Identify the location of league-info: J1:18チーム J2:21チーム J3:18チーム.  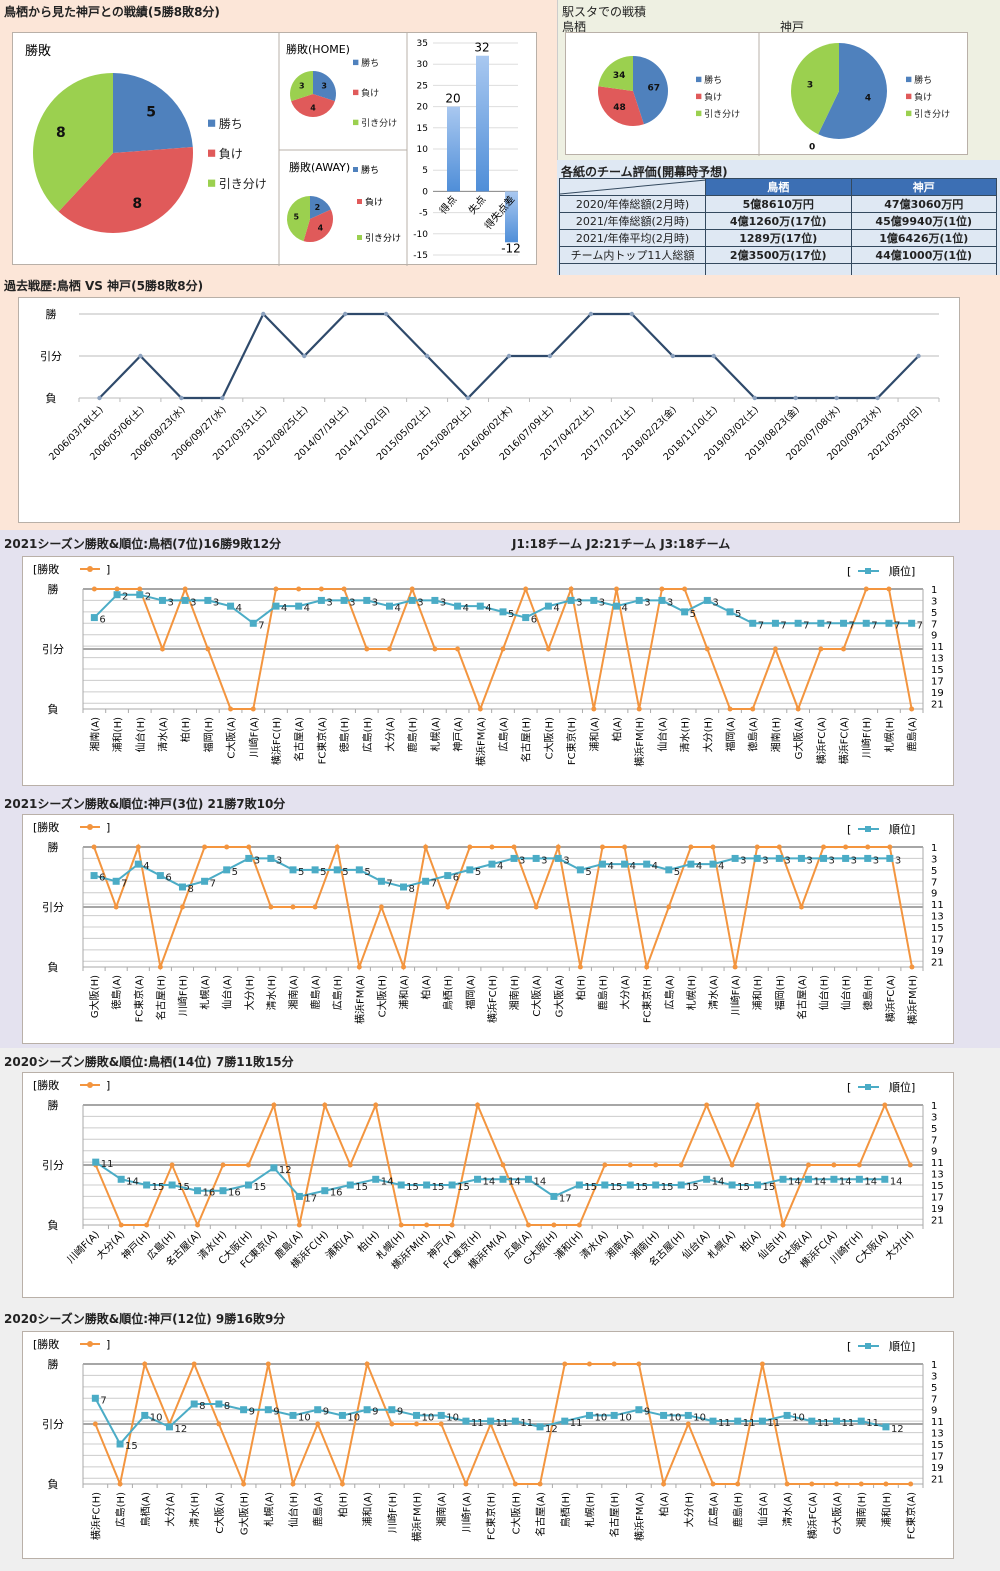
(621, 544).